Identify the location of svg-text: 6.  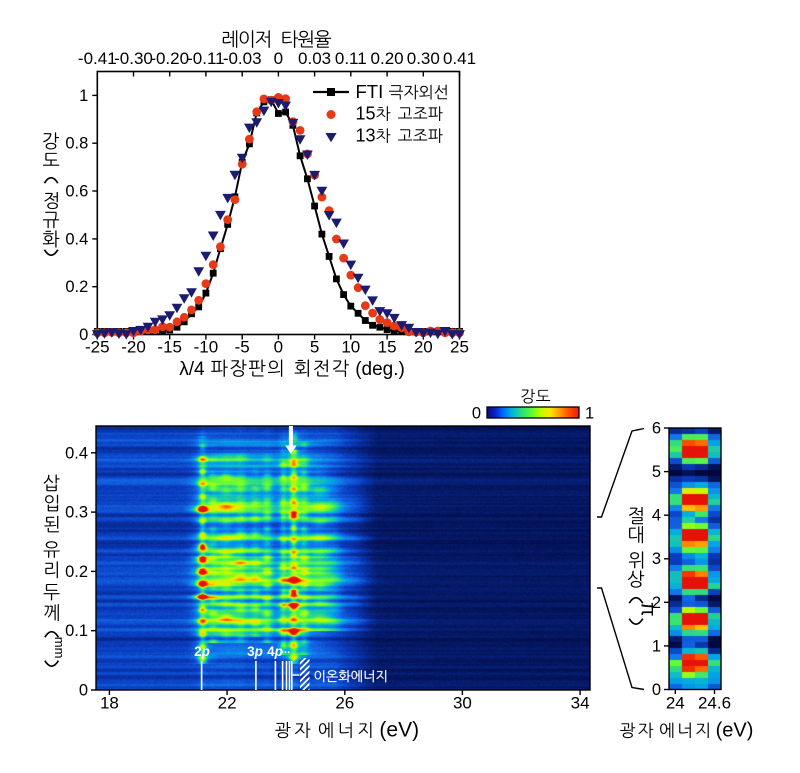
(656, 429).